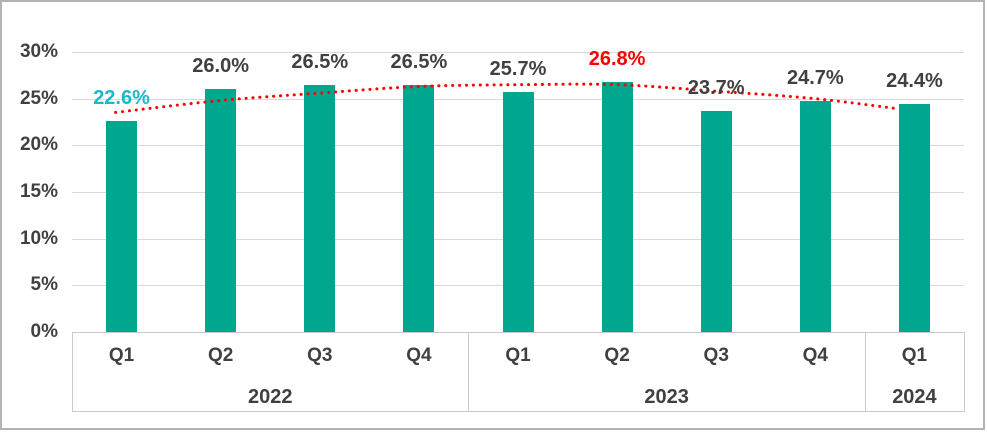 The image size is (987, 437). What do you see at coordinates (38, 98) in the screenshot?
I see `y-axis-tick-label: 25%` at bounding box center [38, 98].